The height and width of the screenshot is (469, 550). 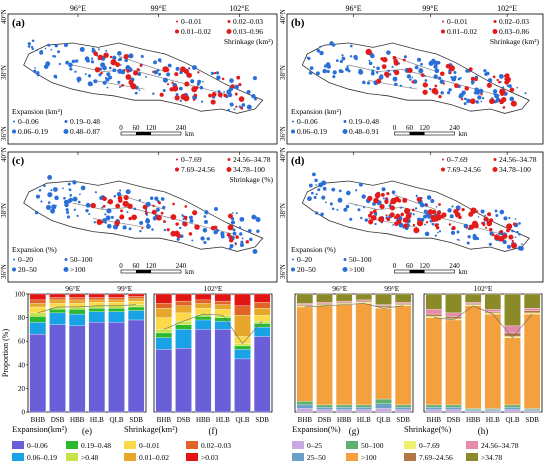 What do you see at coordinates (37, 445) in the screenshot?
I see `legend-label: 0–0.06` at bounding box center [37, 445].